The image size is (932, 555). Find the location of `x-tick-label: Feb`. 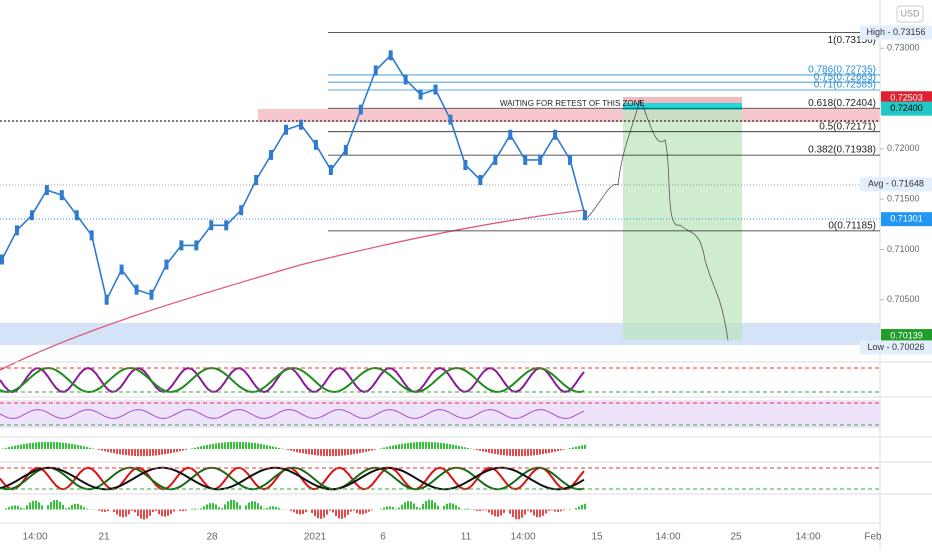

x-tick-label: Feb is located at coordinates (873, 537).